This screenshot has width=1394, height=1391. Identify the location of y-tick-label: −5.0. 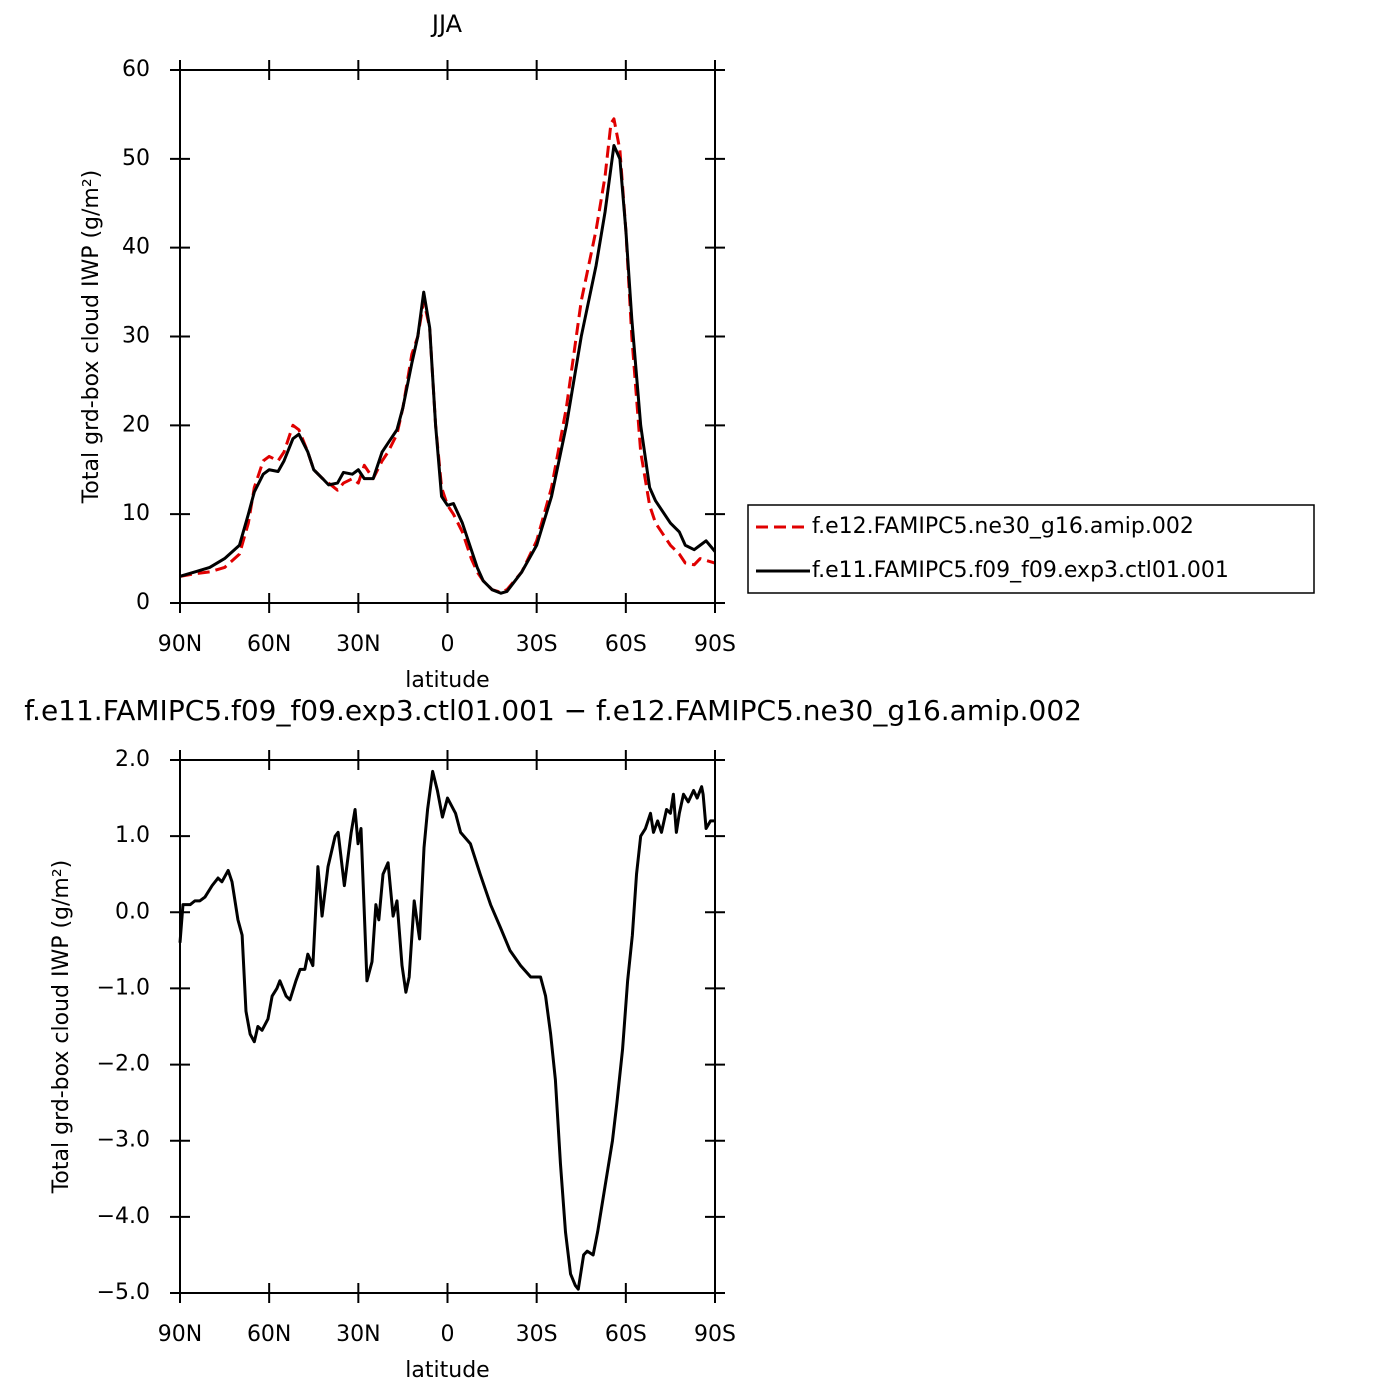
(123, 1292).